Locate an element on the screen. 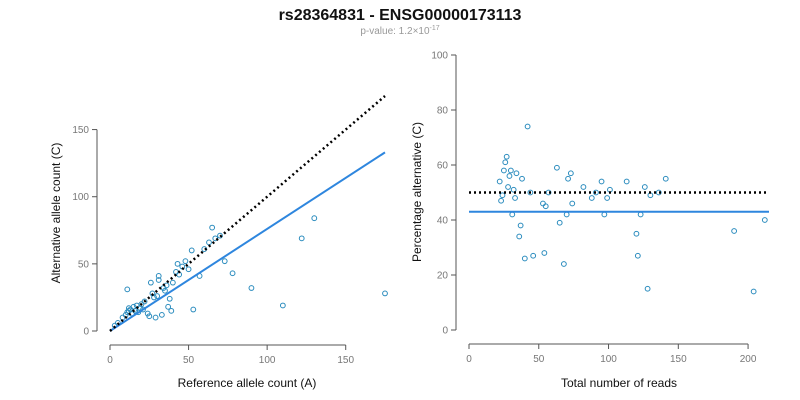 Image resolution: width=800 pixels, height=400 pixels. y-axis-label: Alternative allele count (C) is located at coordinates (56, 213).